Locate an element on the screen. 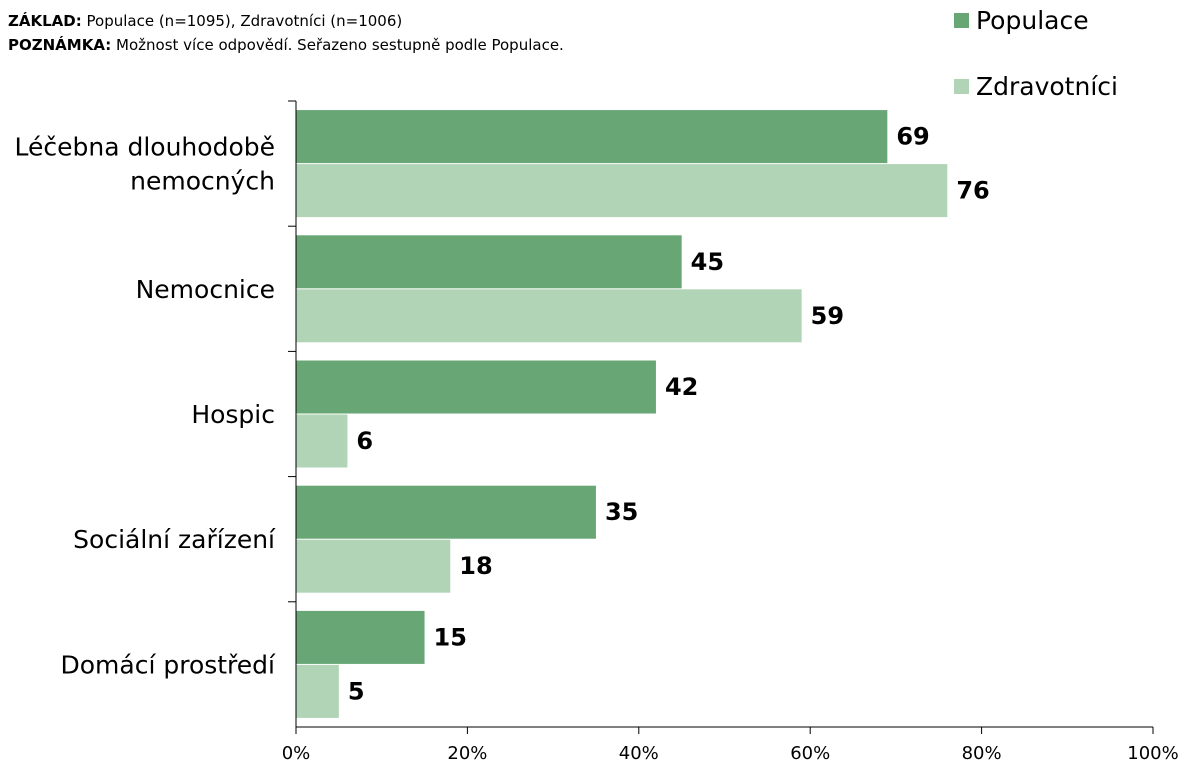  base-note-text: Populace (n=1095), Zdravotníci (n=1006) is located at coordinates (244, 21).